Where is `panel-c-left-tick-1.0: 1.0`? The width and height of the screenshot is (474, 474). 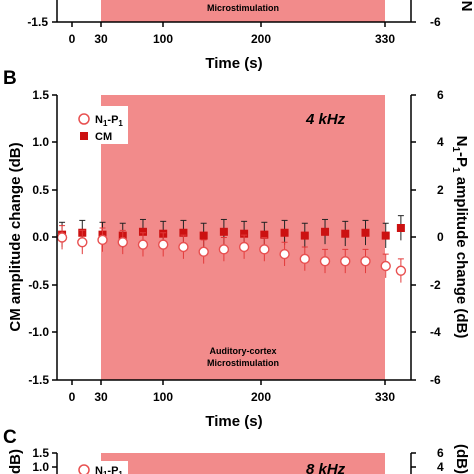
panel-c-left-tick-1.0: 1.0 is located at coordinates (40, 467).